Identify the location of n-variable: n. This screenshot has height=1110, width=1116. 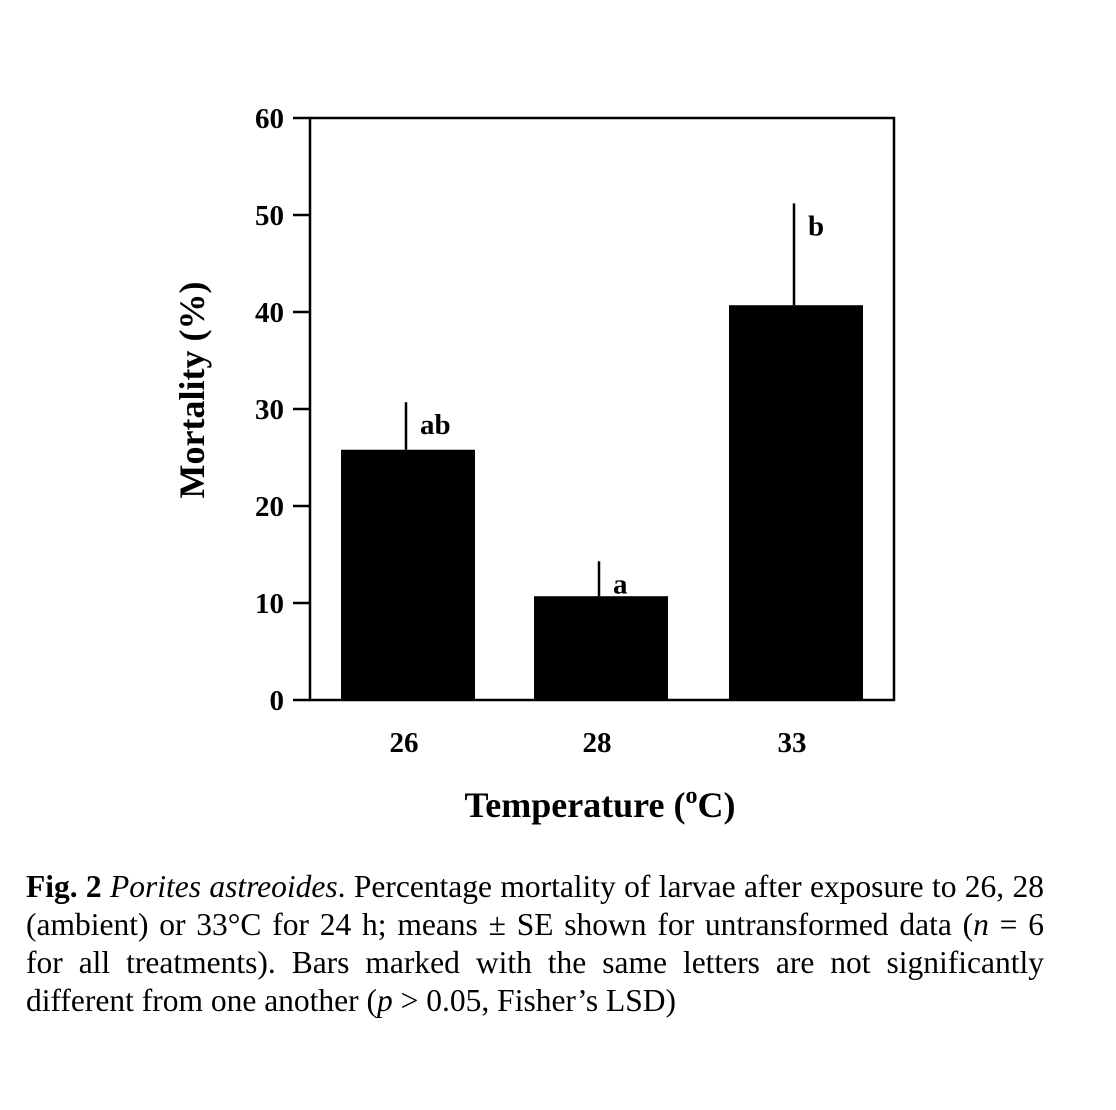
(981, 924).